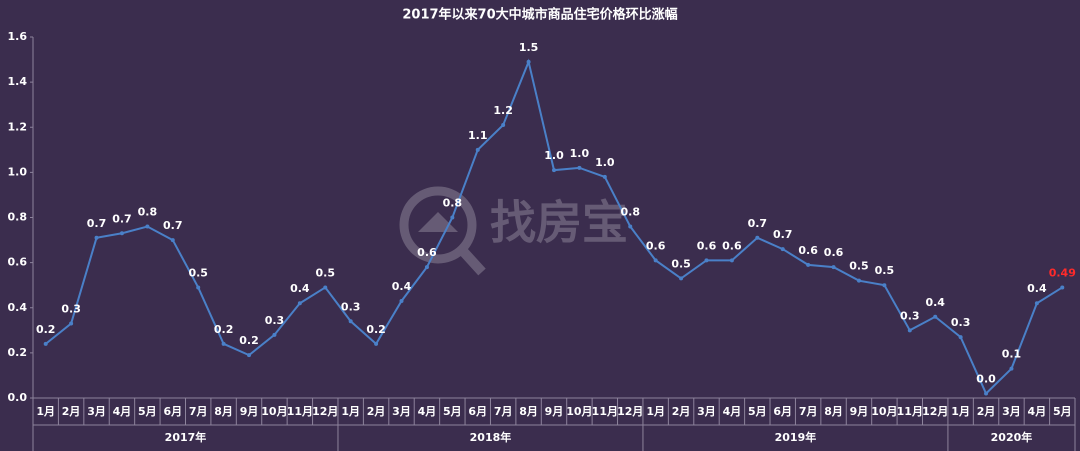 This screenshot has width=1080, height=451. Describe the element at coordinates (539, 15) in the screenshot. I see `chart-title: 2017年以来70大中城市商品住宅价格环比涨幅` at that location.